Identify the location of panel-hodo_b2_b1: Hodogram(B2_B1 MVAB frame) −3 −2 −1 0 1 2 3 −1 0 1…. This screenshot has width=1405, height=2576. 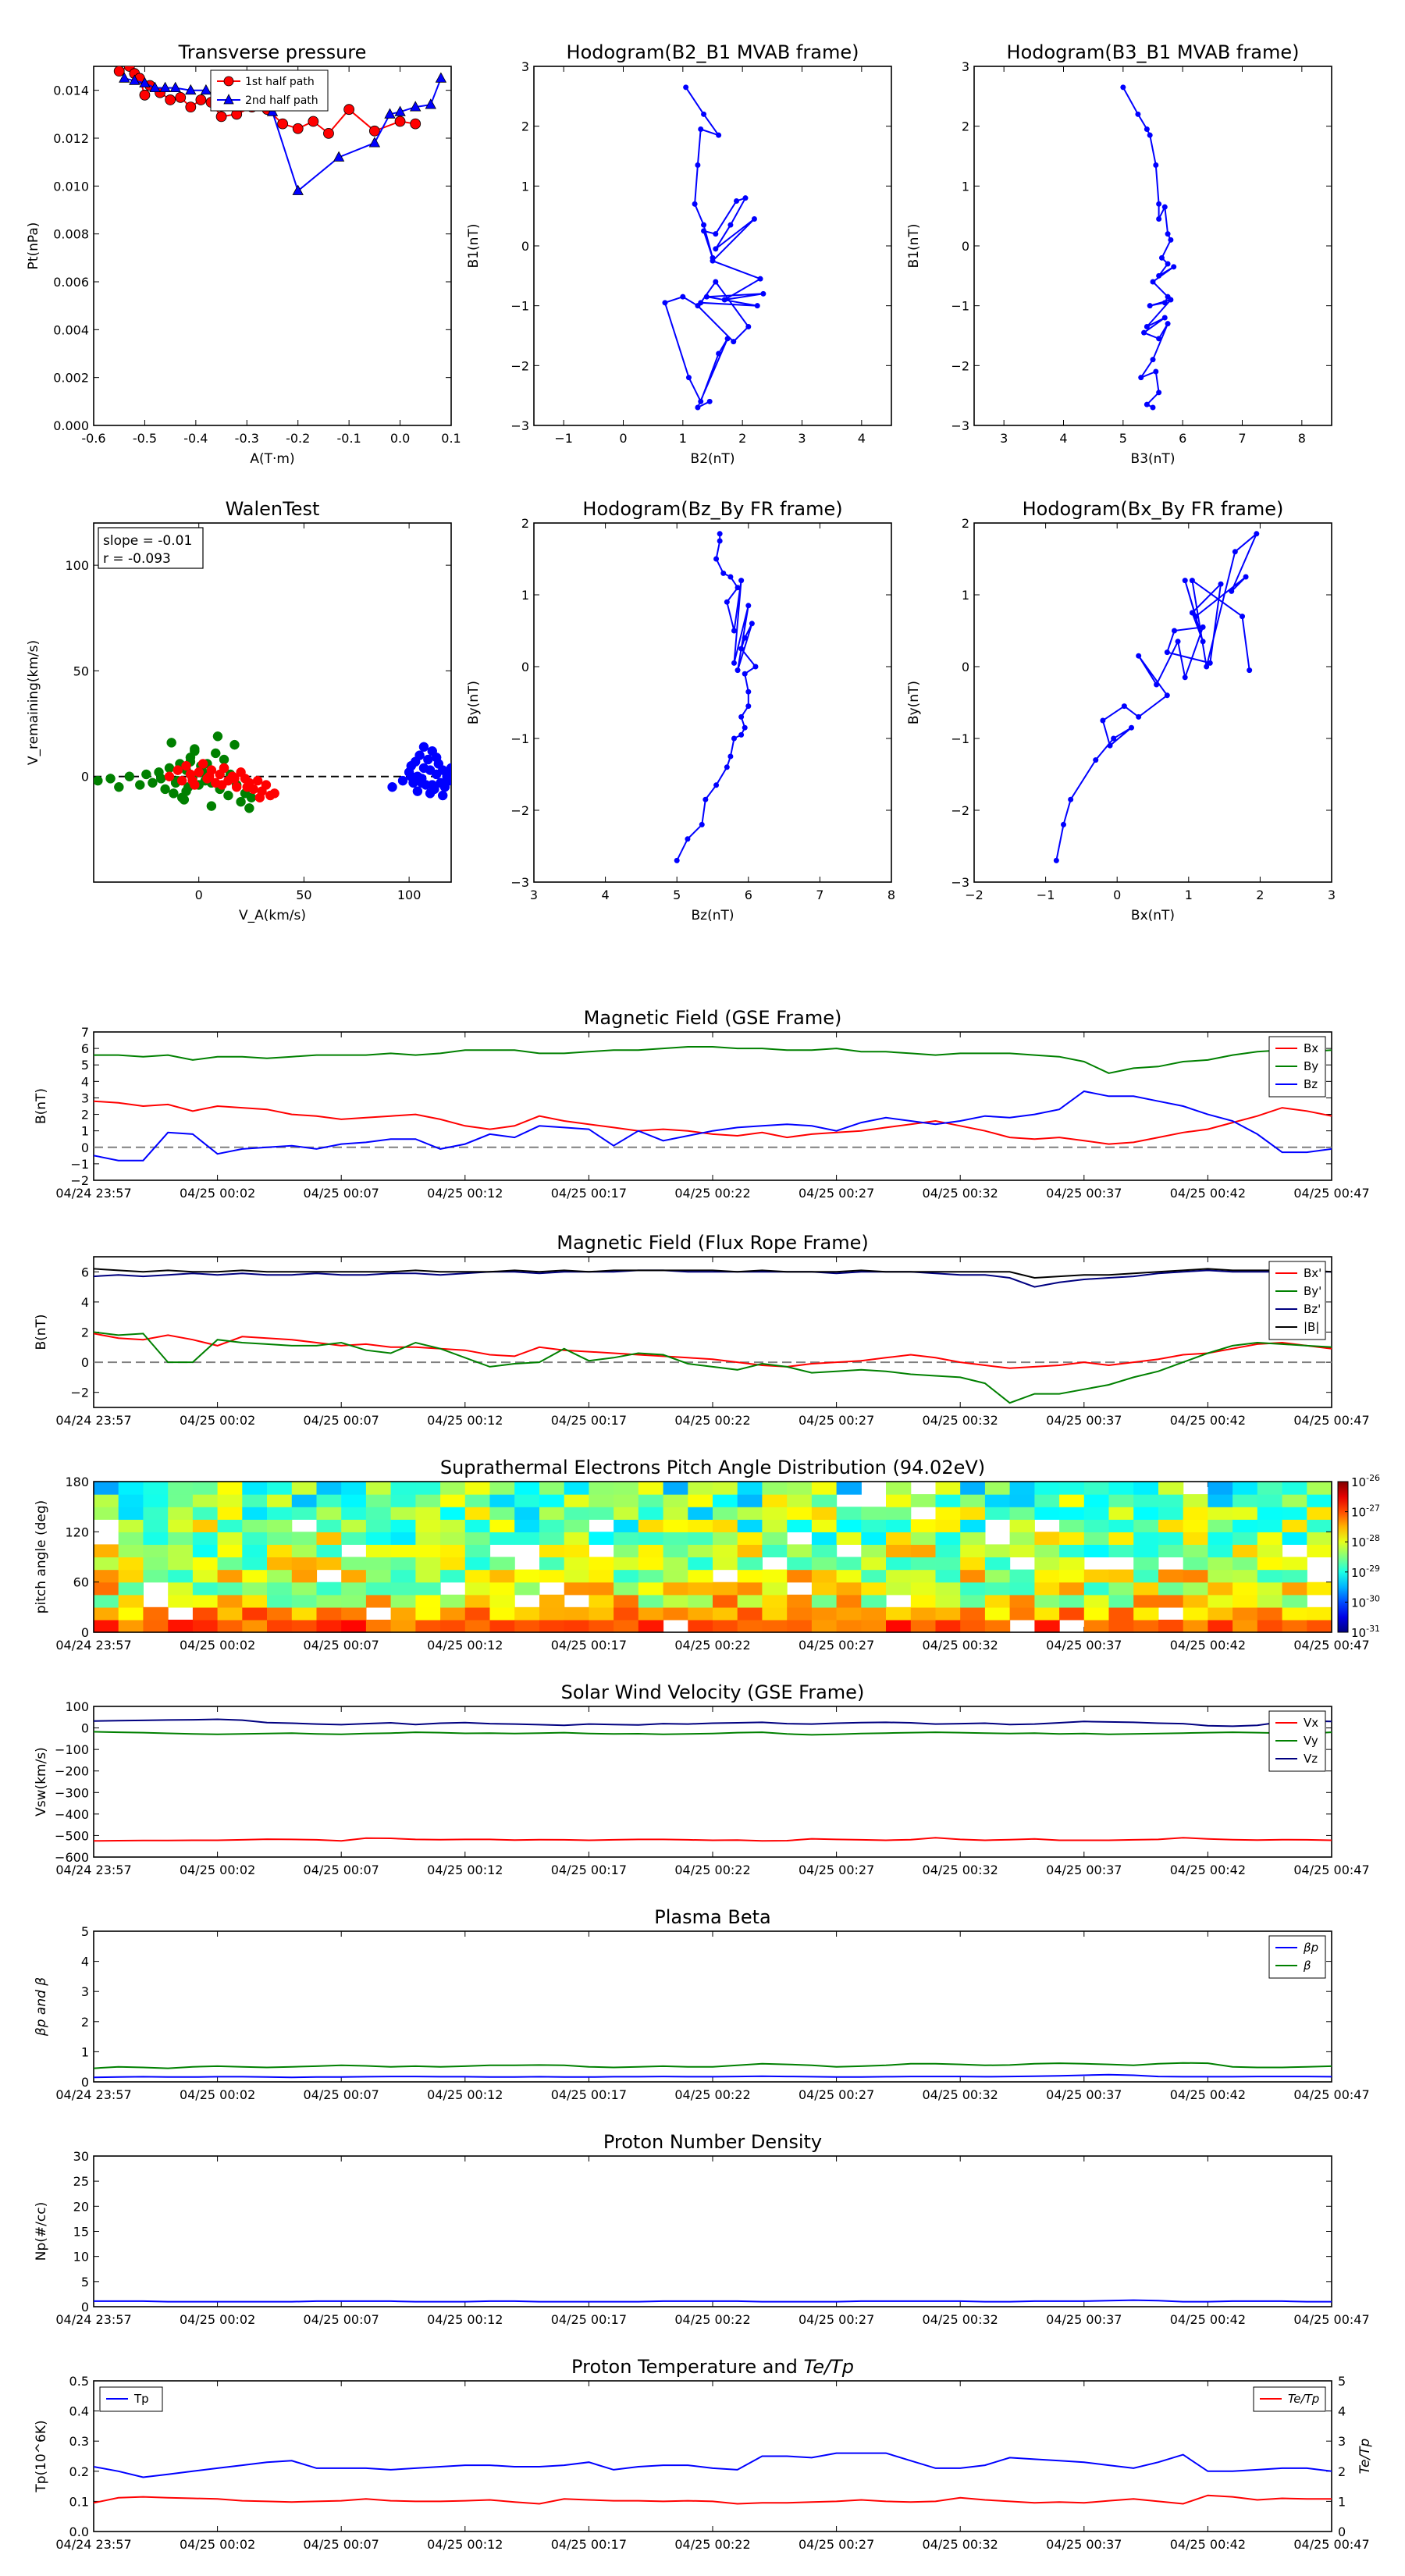
(679, 254).